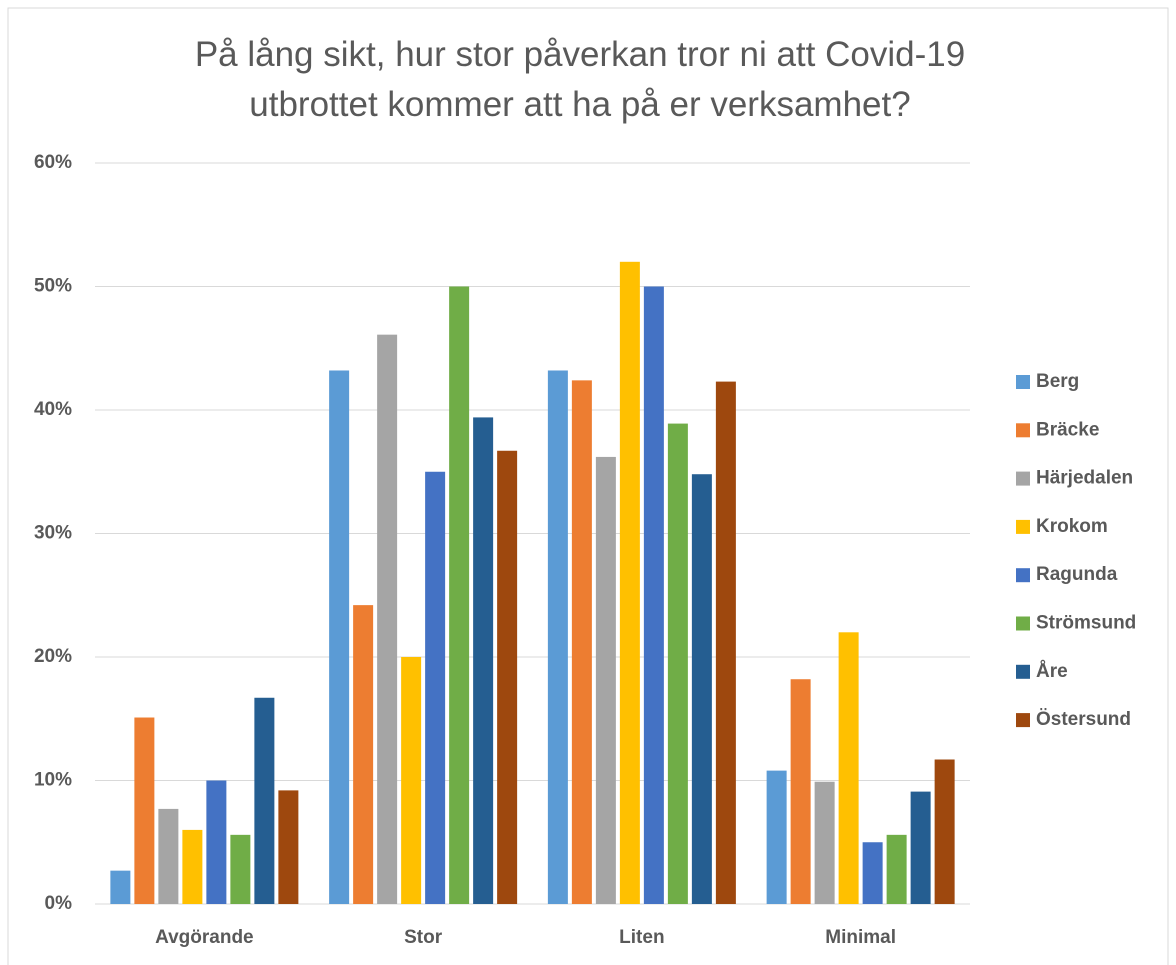 The image size is (1176, 965). I want to click on y-tick-label: 10%, so click(53, 780).